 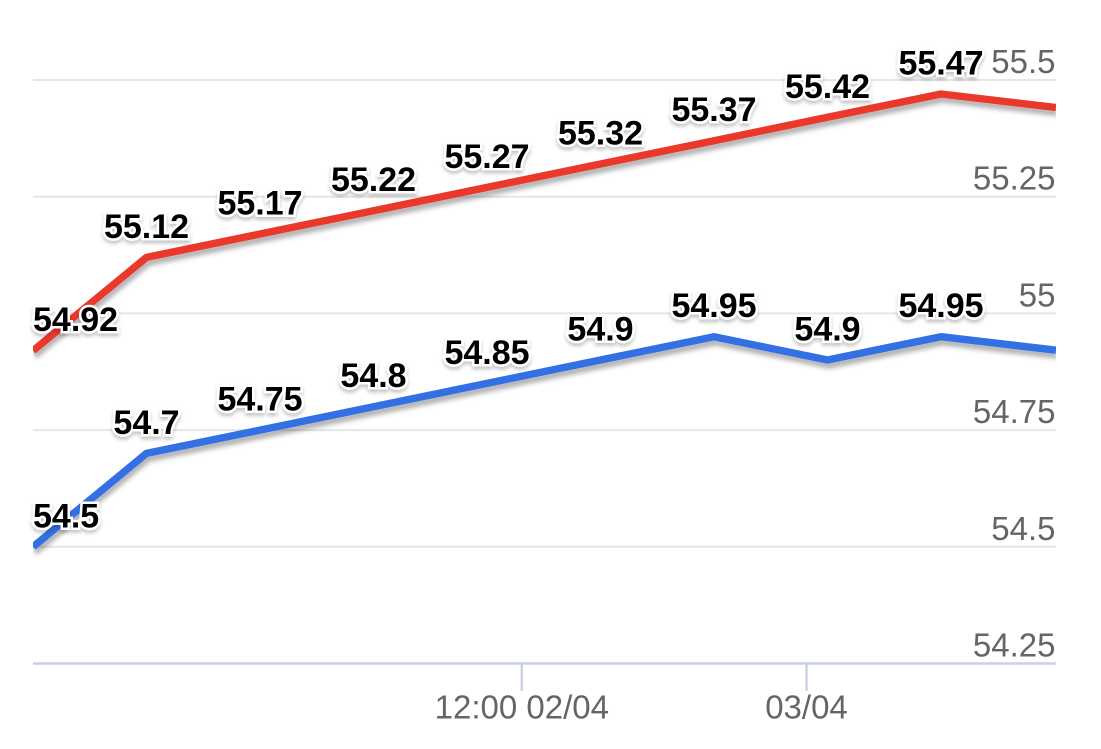 I want to click on svg-text: 54.92, so click(x=75, y=320).